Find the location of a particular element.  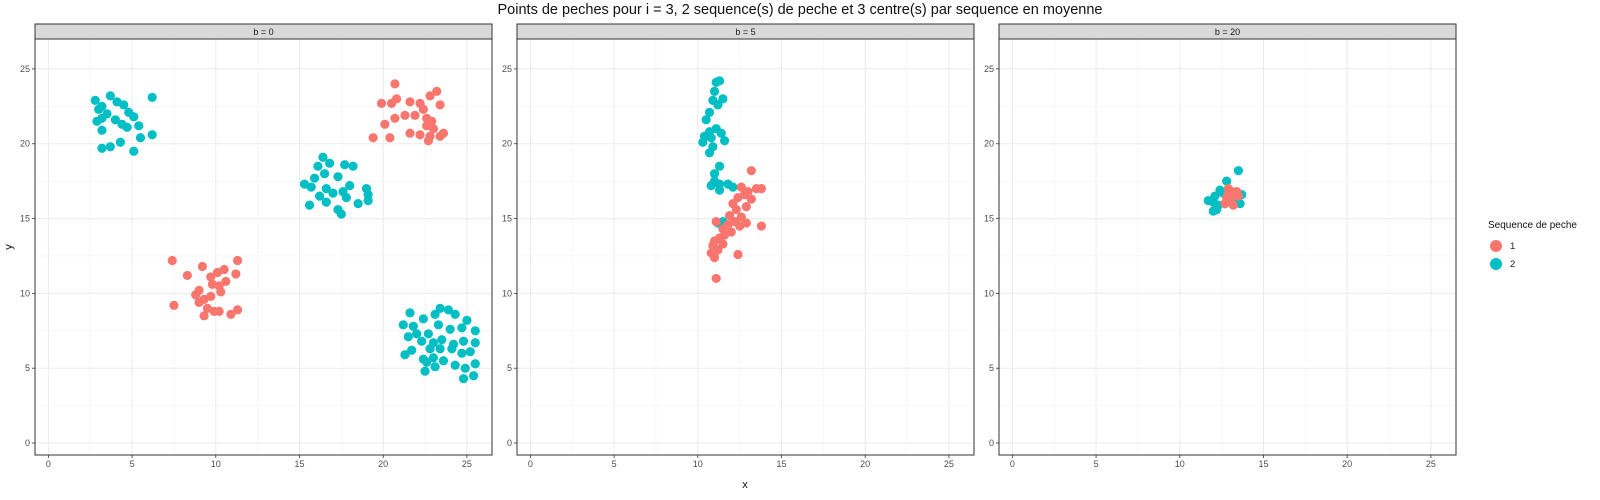

legend: Sequence de peche 1 2 is located at coordinates (1543, 246).